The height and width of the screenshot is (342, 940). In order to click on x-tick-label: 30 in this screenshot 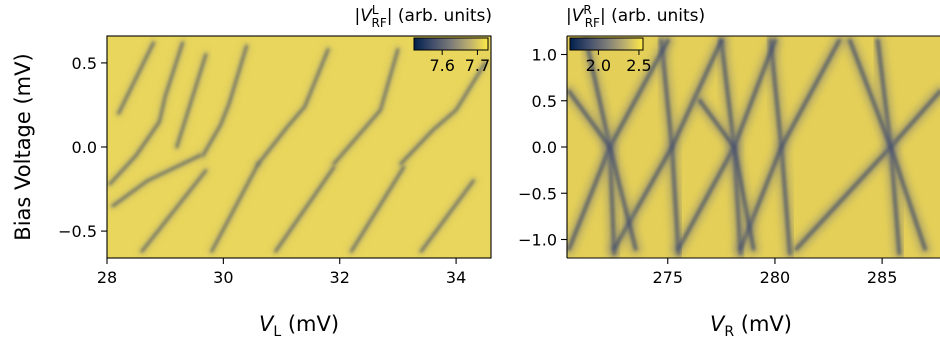, I will do `click(223, 277)`.